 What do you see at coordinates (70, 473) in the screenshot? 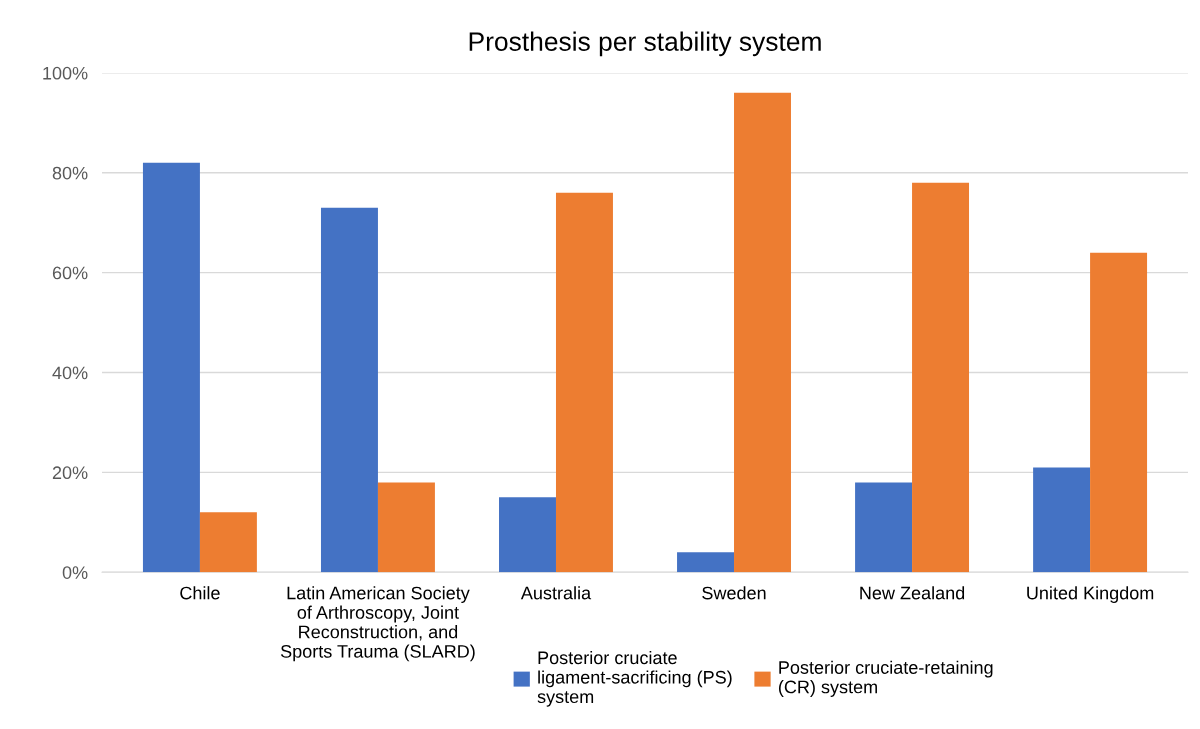
I see `y-tick-label: 20%` at bounding box center [70, 473].